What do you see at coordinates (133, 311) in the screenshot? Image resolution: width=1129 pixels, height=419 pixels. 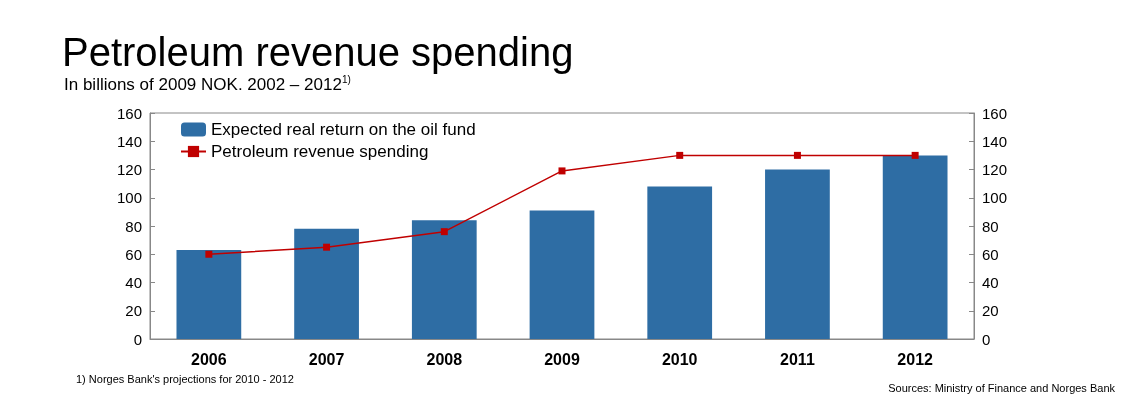 I see `y-tick-label: 20` at bounding box center [133, 311].